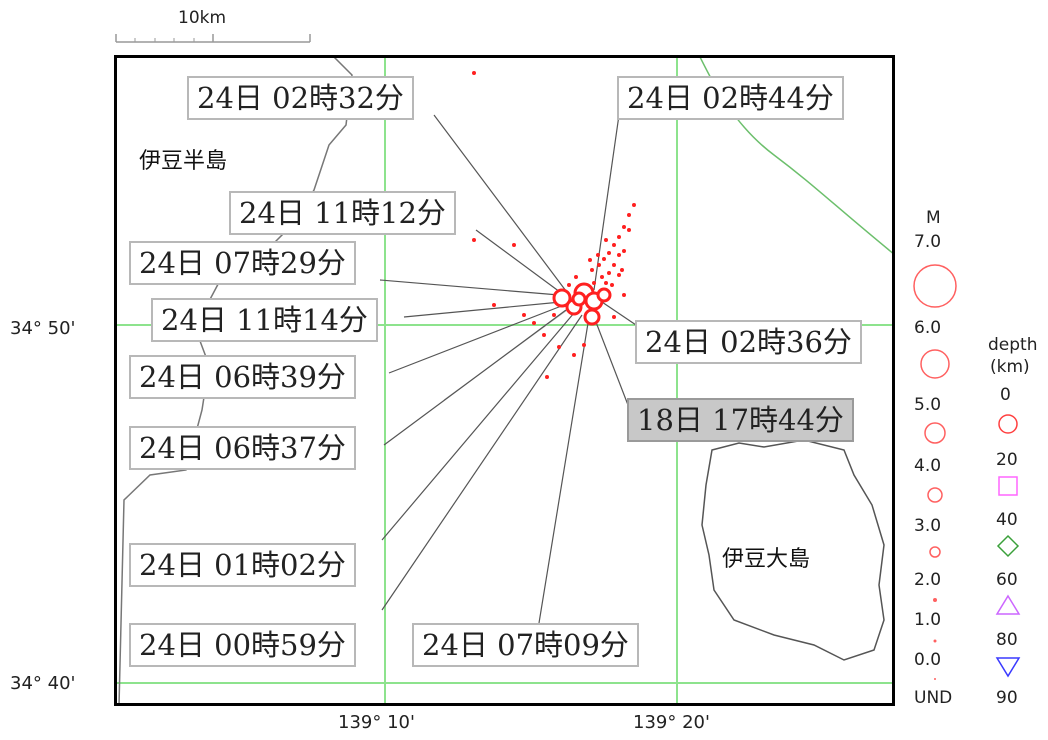  Describe the element at coordinates (928, 466) in the screenshot. I see `magnitude-label: 4.0` at that location.